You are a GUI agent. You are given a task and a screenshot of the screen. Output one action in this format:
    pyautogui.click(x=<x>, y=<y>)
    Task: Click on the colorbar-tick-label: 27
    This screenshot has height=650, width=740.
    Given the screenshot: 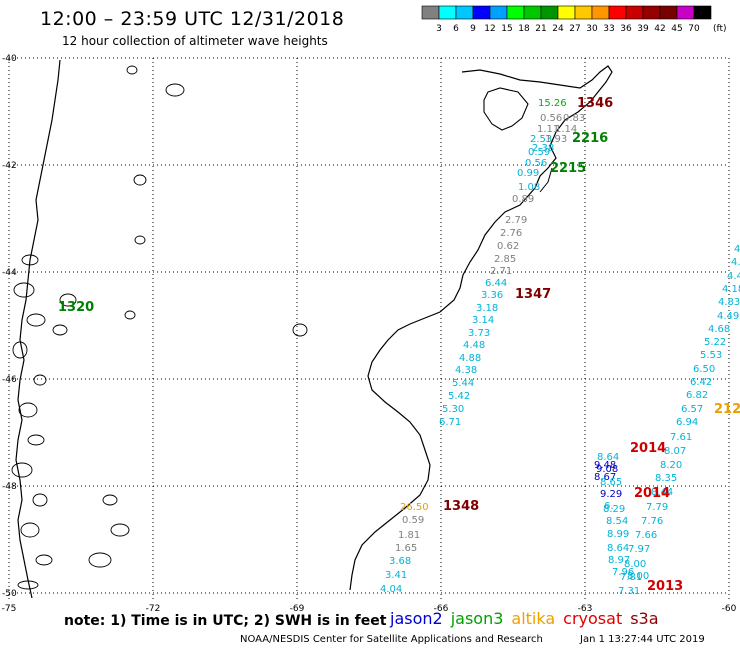 What is the action you would take?
    pyautogui.click(x=574, y=29)
    